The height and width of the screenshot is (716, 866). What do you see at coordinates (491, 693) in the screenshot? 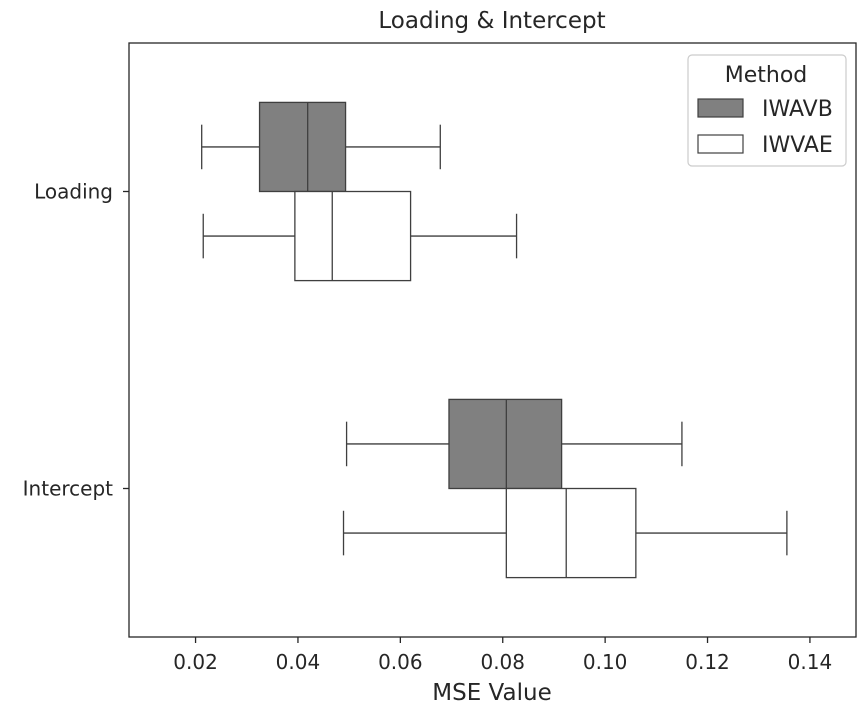
I see `x-axis-label: MSE Value` at bounding box center [491, 693].